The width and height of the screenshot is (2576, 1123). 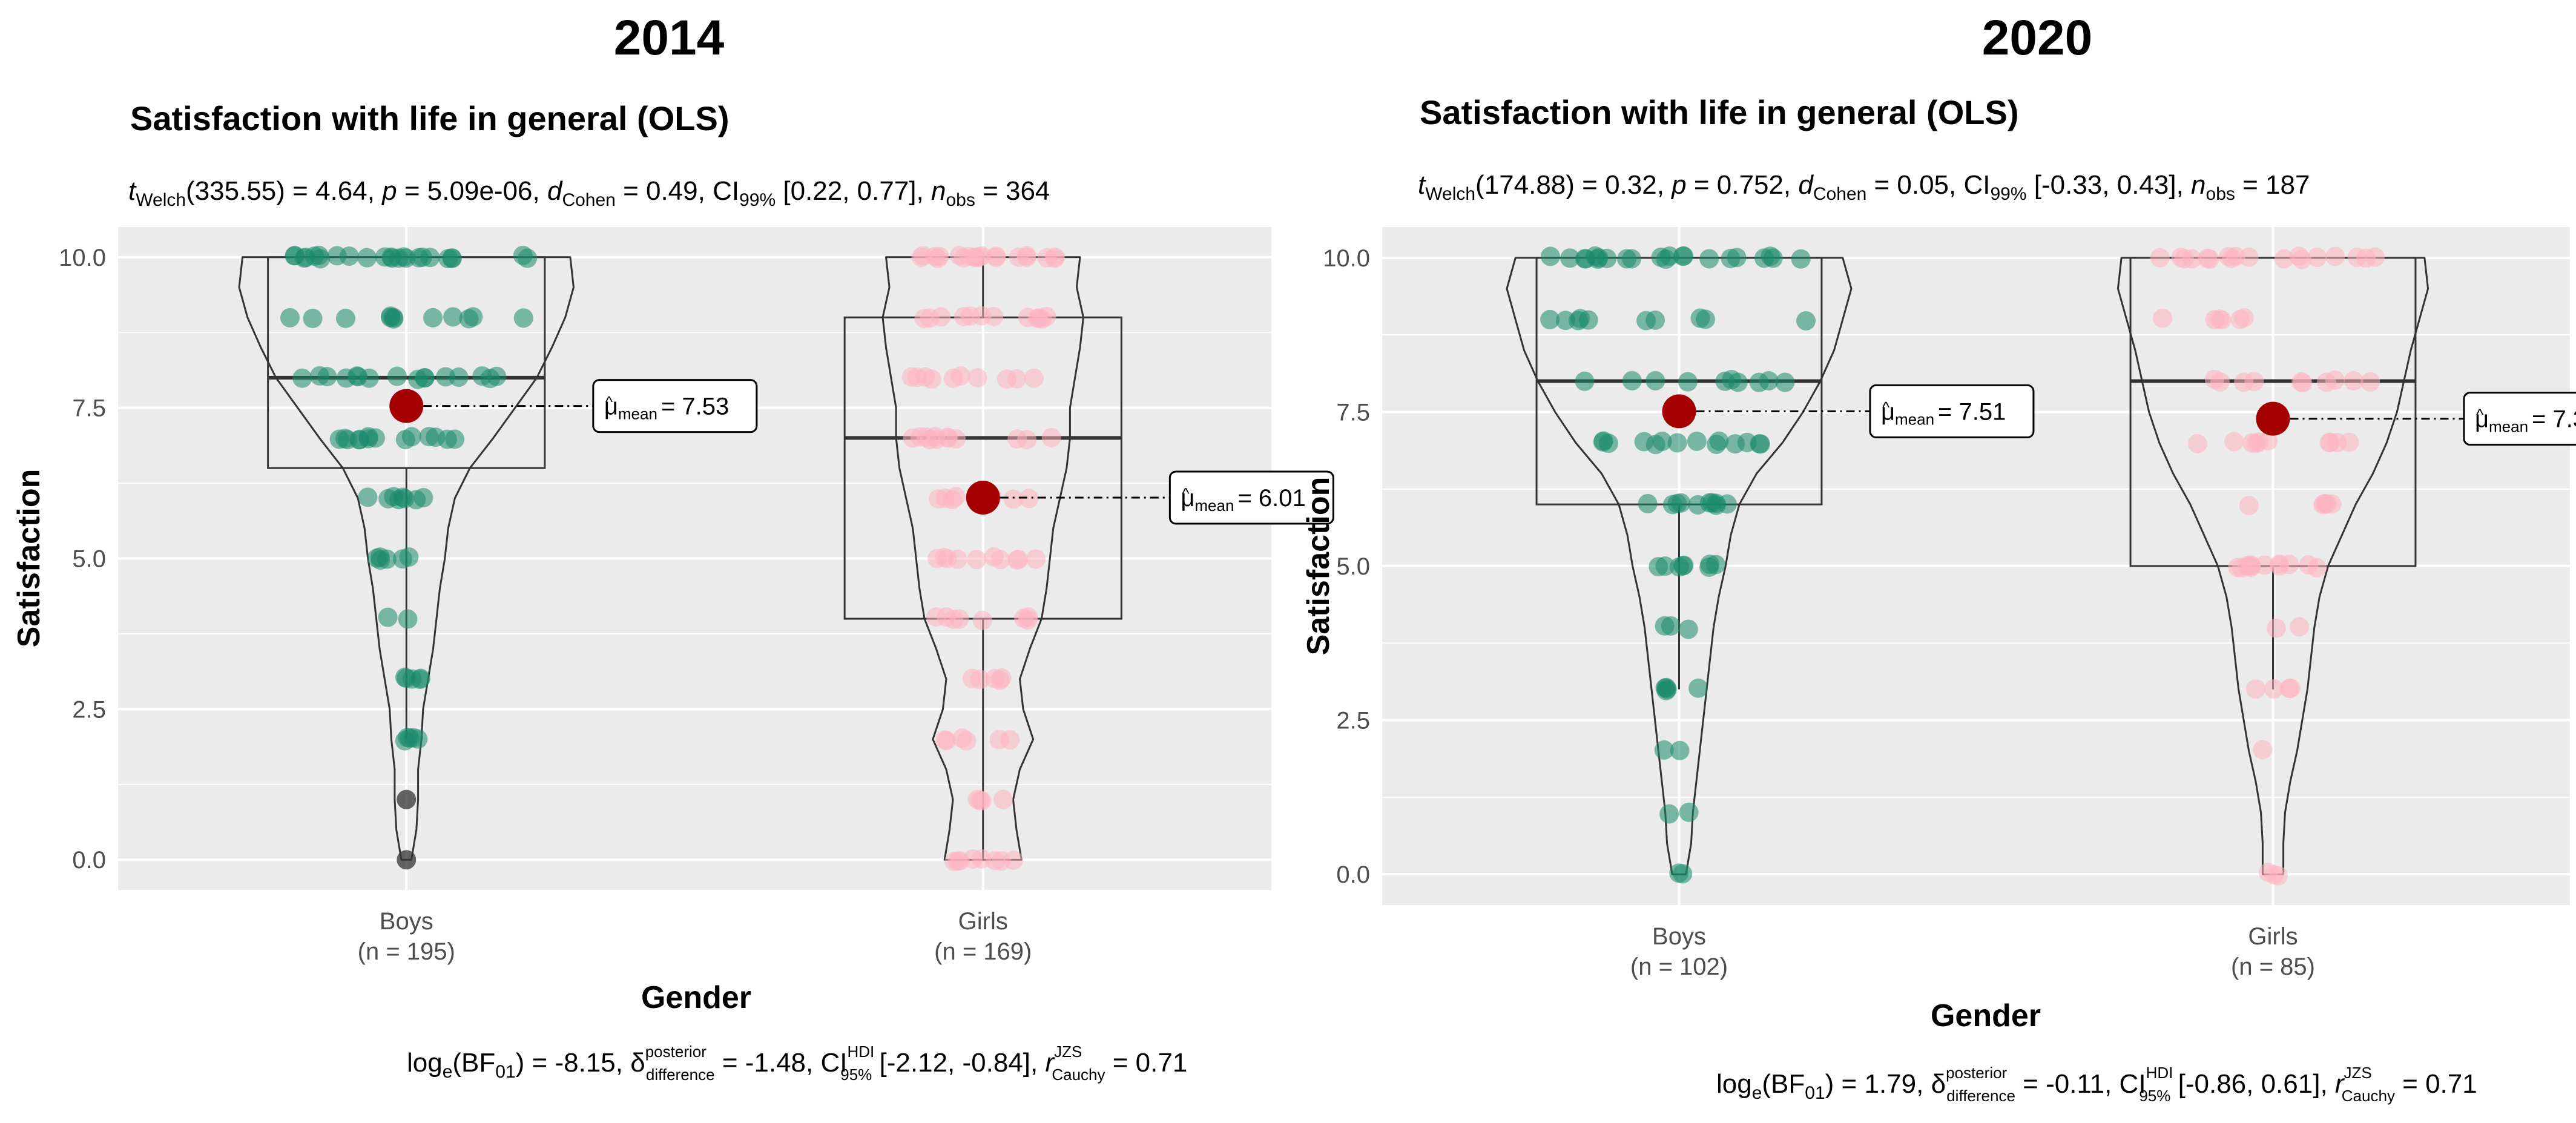 I want to click on plot-title: Satisfaction with life in general (OLS), so click(x=1719, y=112).